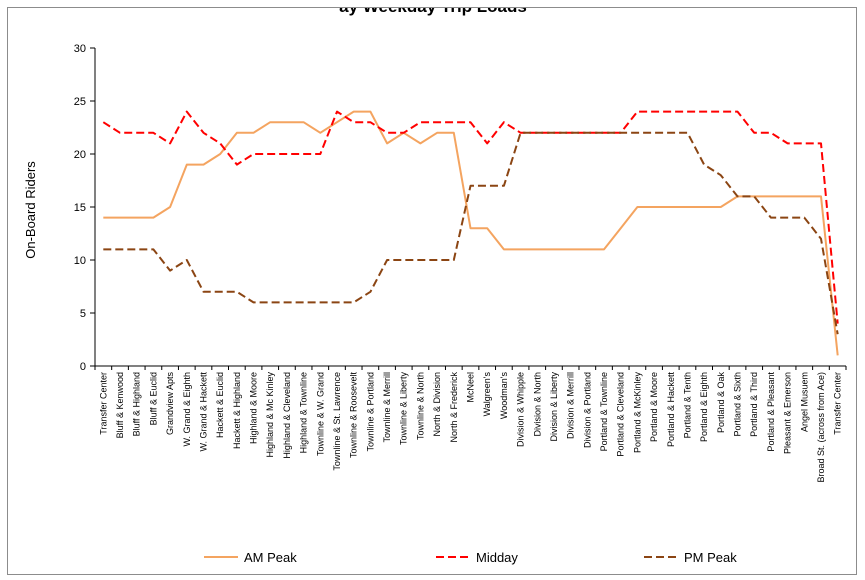  I want to click on x-tick-label: W. Grand & Hackett, so click(203, 412).